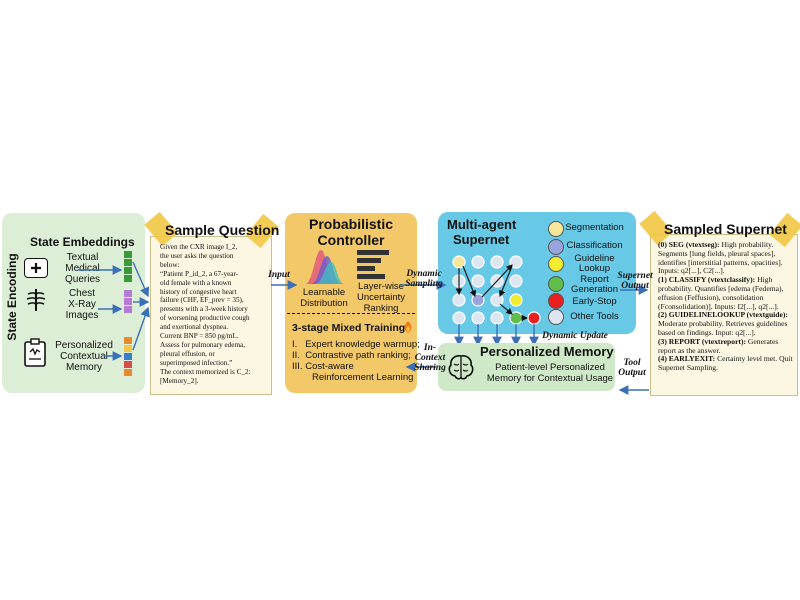  What do you see at coordinates (556, 317) in the screenshot?
I see `other-tools-legend-dot` at bounding box center [556, 317].